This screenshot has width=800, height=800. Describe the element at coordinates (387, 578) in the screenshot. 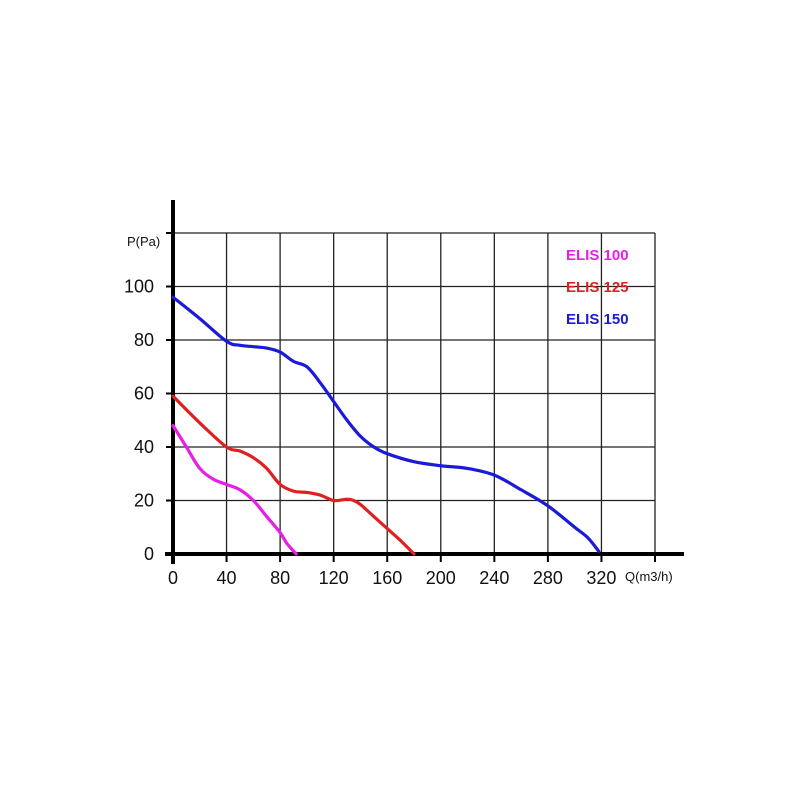

I see `x-tick-label: 160` at that location.